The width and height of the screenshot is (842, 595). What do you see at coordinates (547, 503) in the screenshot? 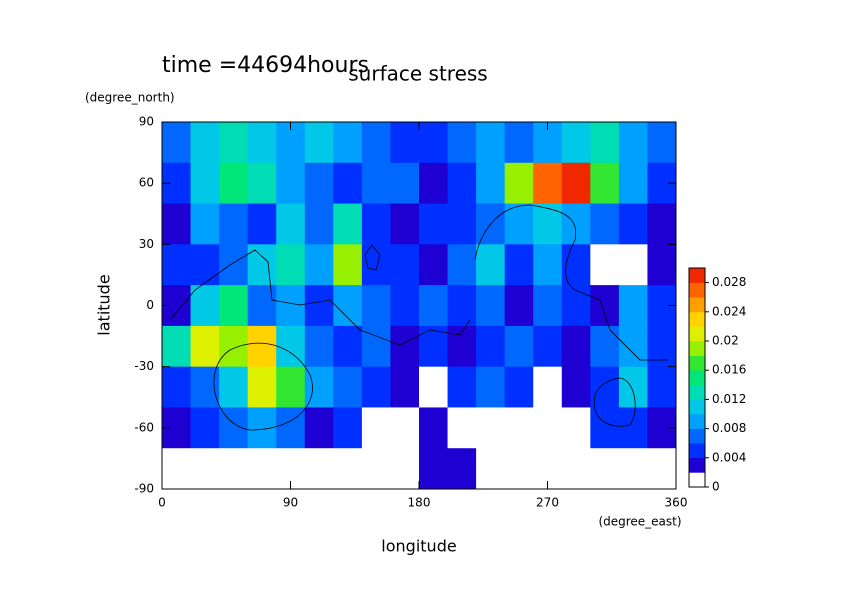
I see `x-tick-label: 270` at bounding box center [547, 503].